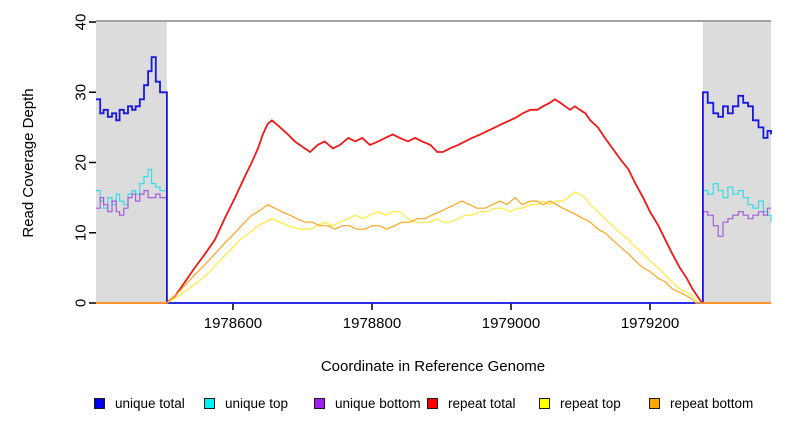 The height and width of the screenshot is (432, 792). I want to click on legend-label-repeat-top: repeat top, so click(590, 403).